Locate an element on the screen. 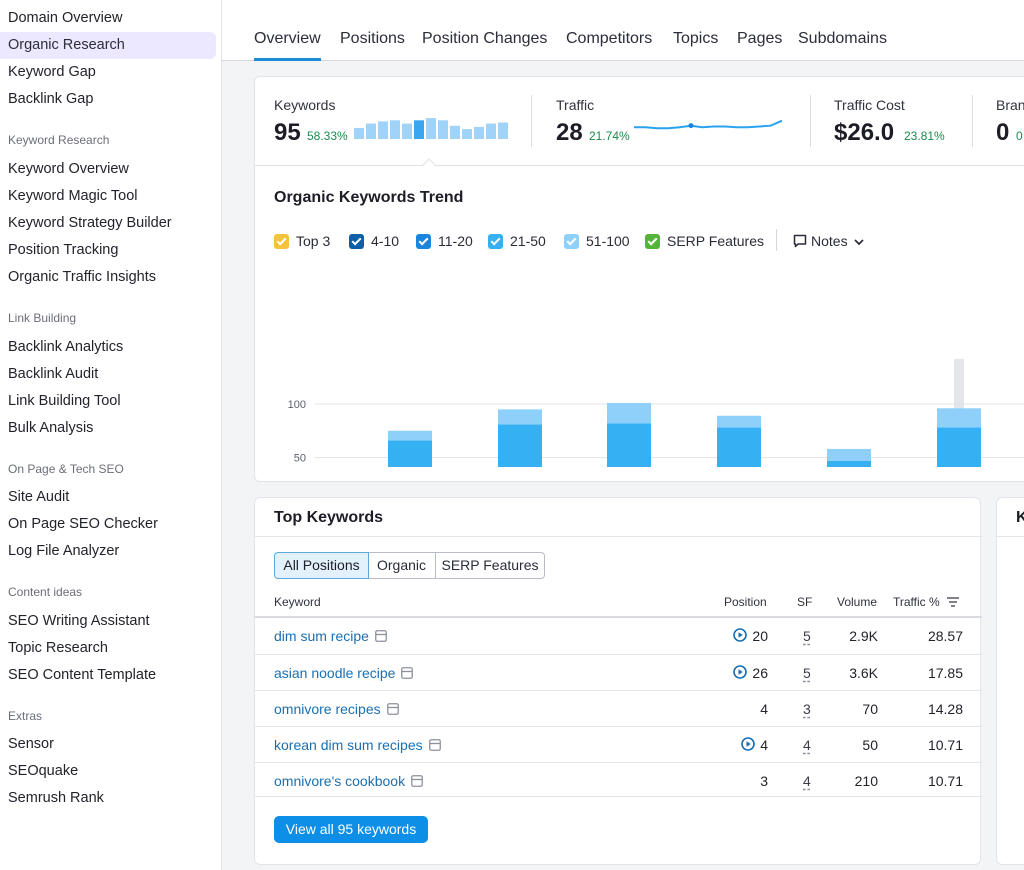 This screenshot has height=870, width=1024. tab-pages: Pages is located at coordinates (760, 38).